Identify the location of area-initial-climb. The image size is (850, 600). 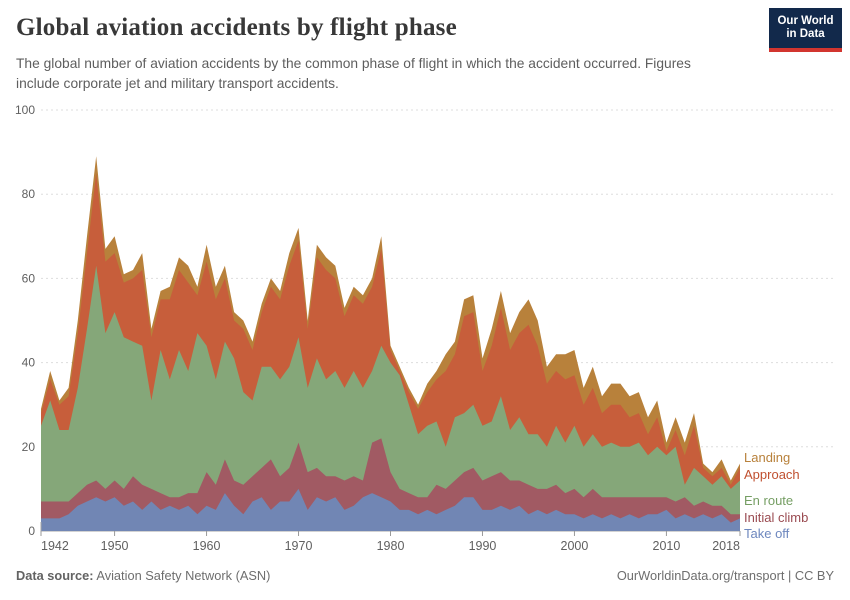
(390, 484).